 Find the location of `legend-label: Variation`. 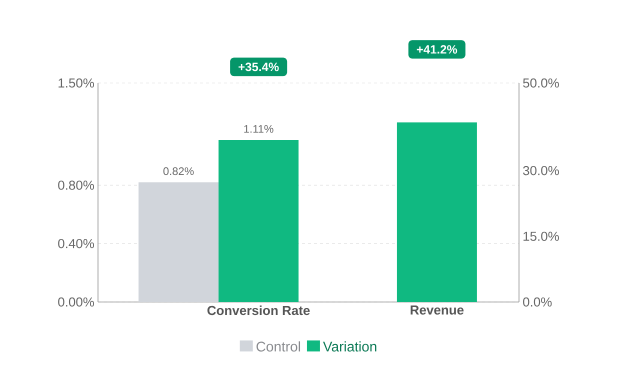

legend-label: Variation is located at coordinates (349, 346).